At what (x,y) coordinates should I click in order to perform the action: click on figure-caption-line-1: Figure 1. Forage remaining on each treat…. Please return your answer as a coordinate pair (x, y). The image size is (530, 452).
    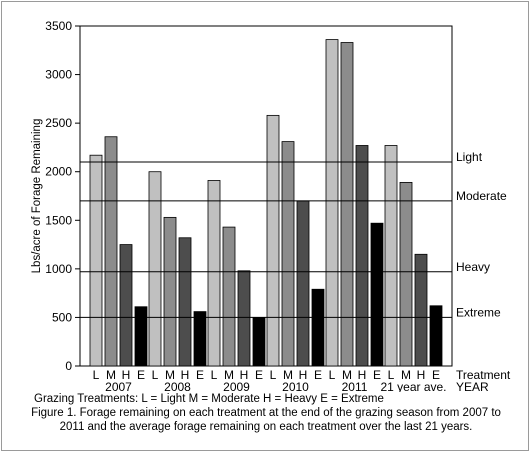
    Looking at the image, I should click on (266, 413).